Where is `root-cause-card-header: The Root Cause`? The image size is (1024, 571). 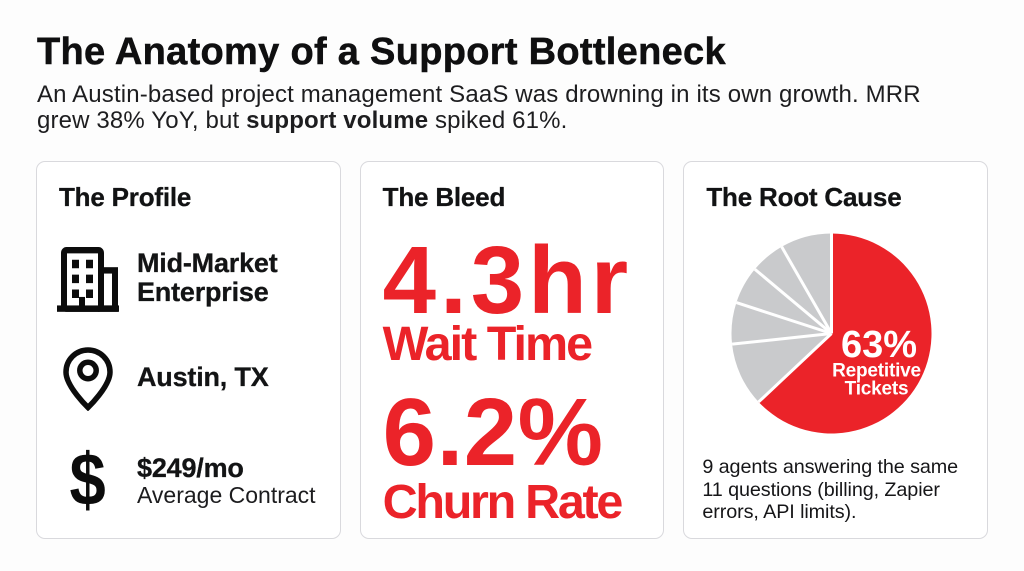 root-cause-card-header: The Root Cause is located at coordinates (804, 196).